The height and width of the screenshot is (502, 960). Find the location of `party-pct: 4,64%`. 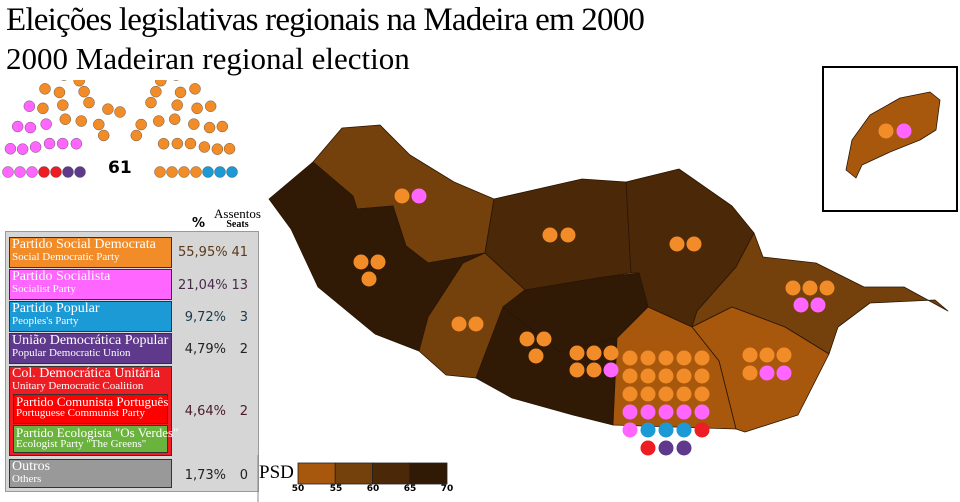

party-pct: 4,64% is located at coordinates (205, 411).